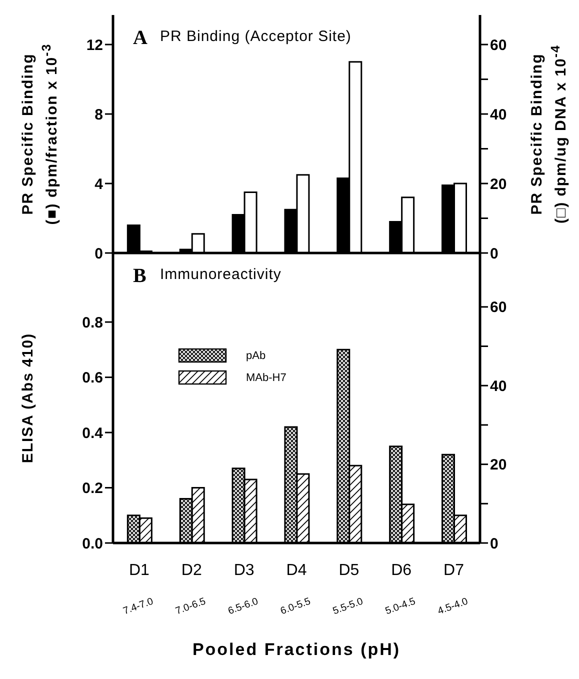 This screenshot has height=679, width=579. Describe the element at coordinates (256, 356) in the screenshot. I see `legend-label: pAb` at that location.